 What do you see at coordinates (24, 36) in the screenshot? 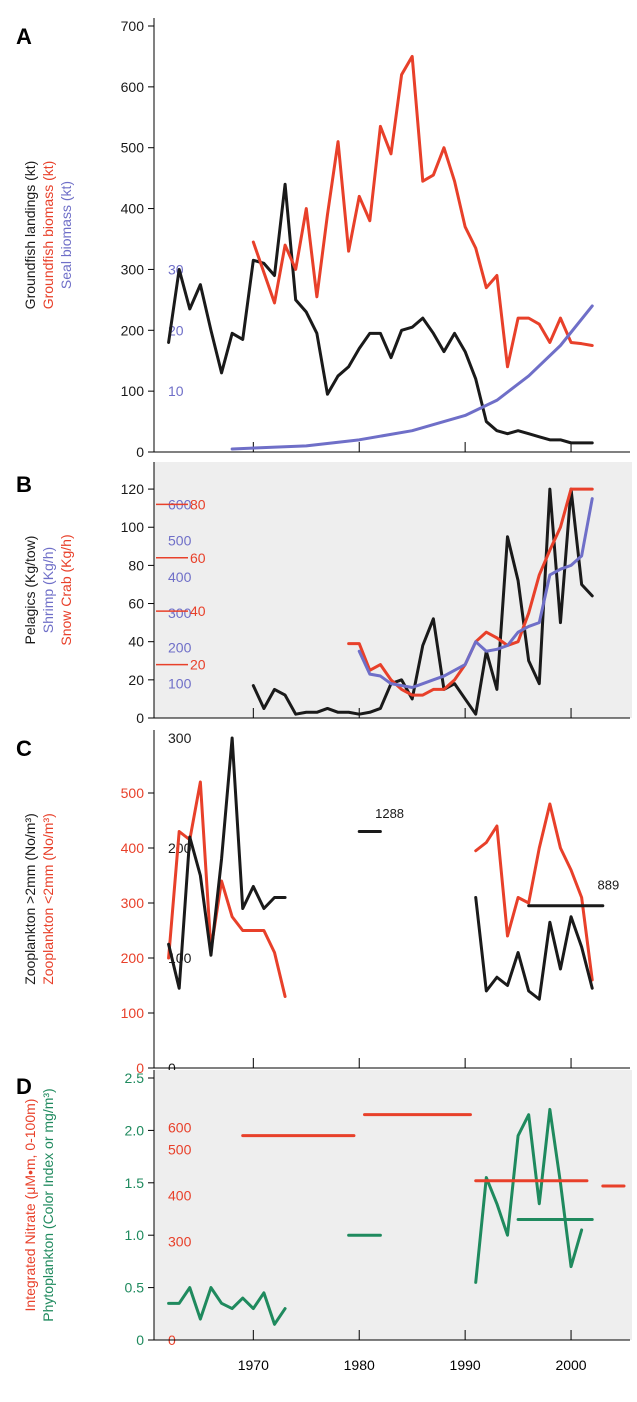
I see `panel-letter: A` at bounding box center [24, 36].